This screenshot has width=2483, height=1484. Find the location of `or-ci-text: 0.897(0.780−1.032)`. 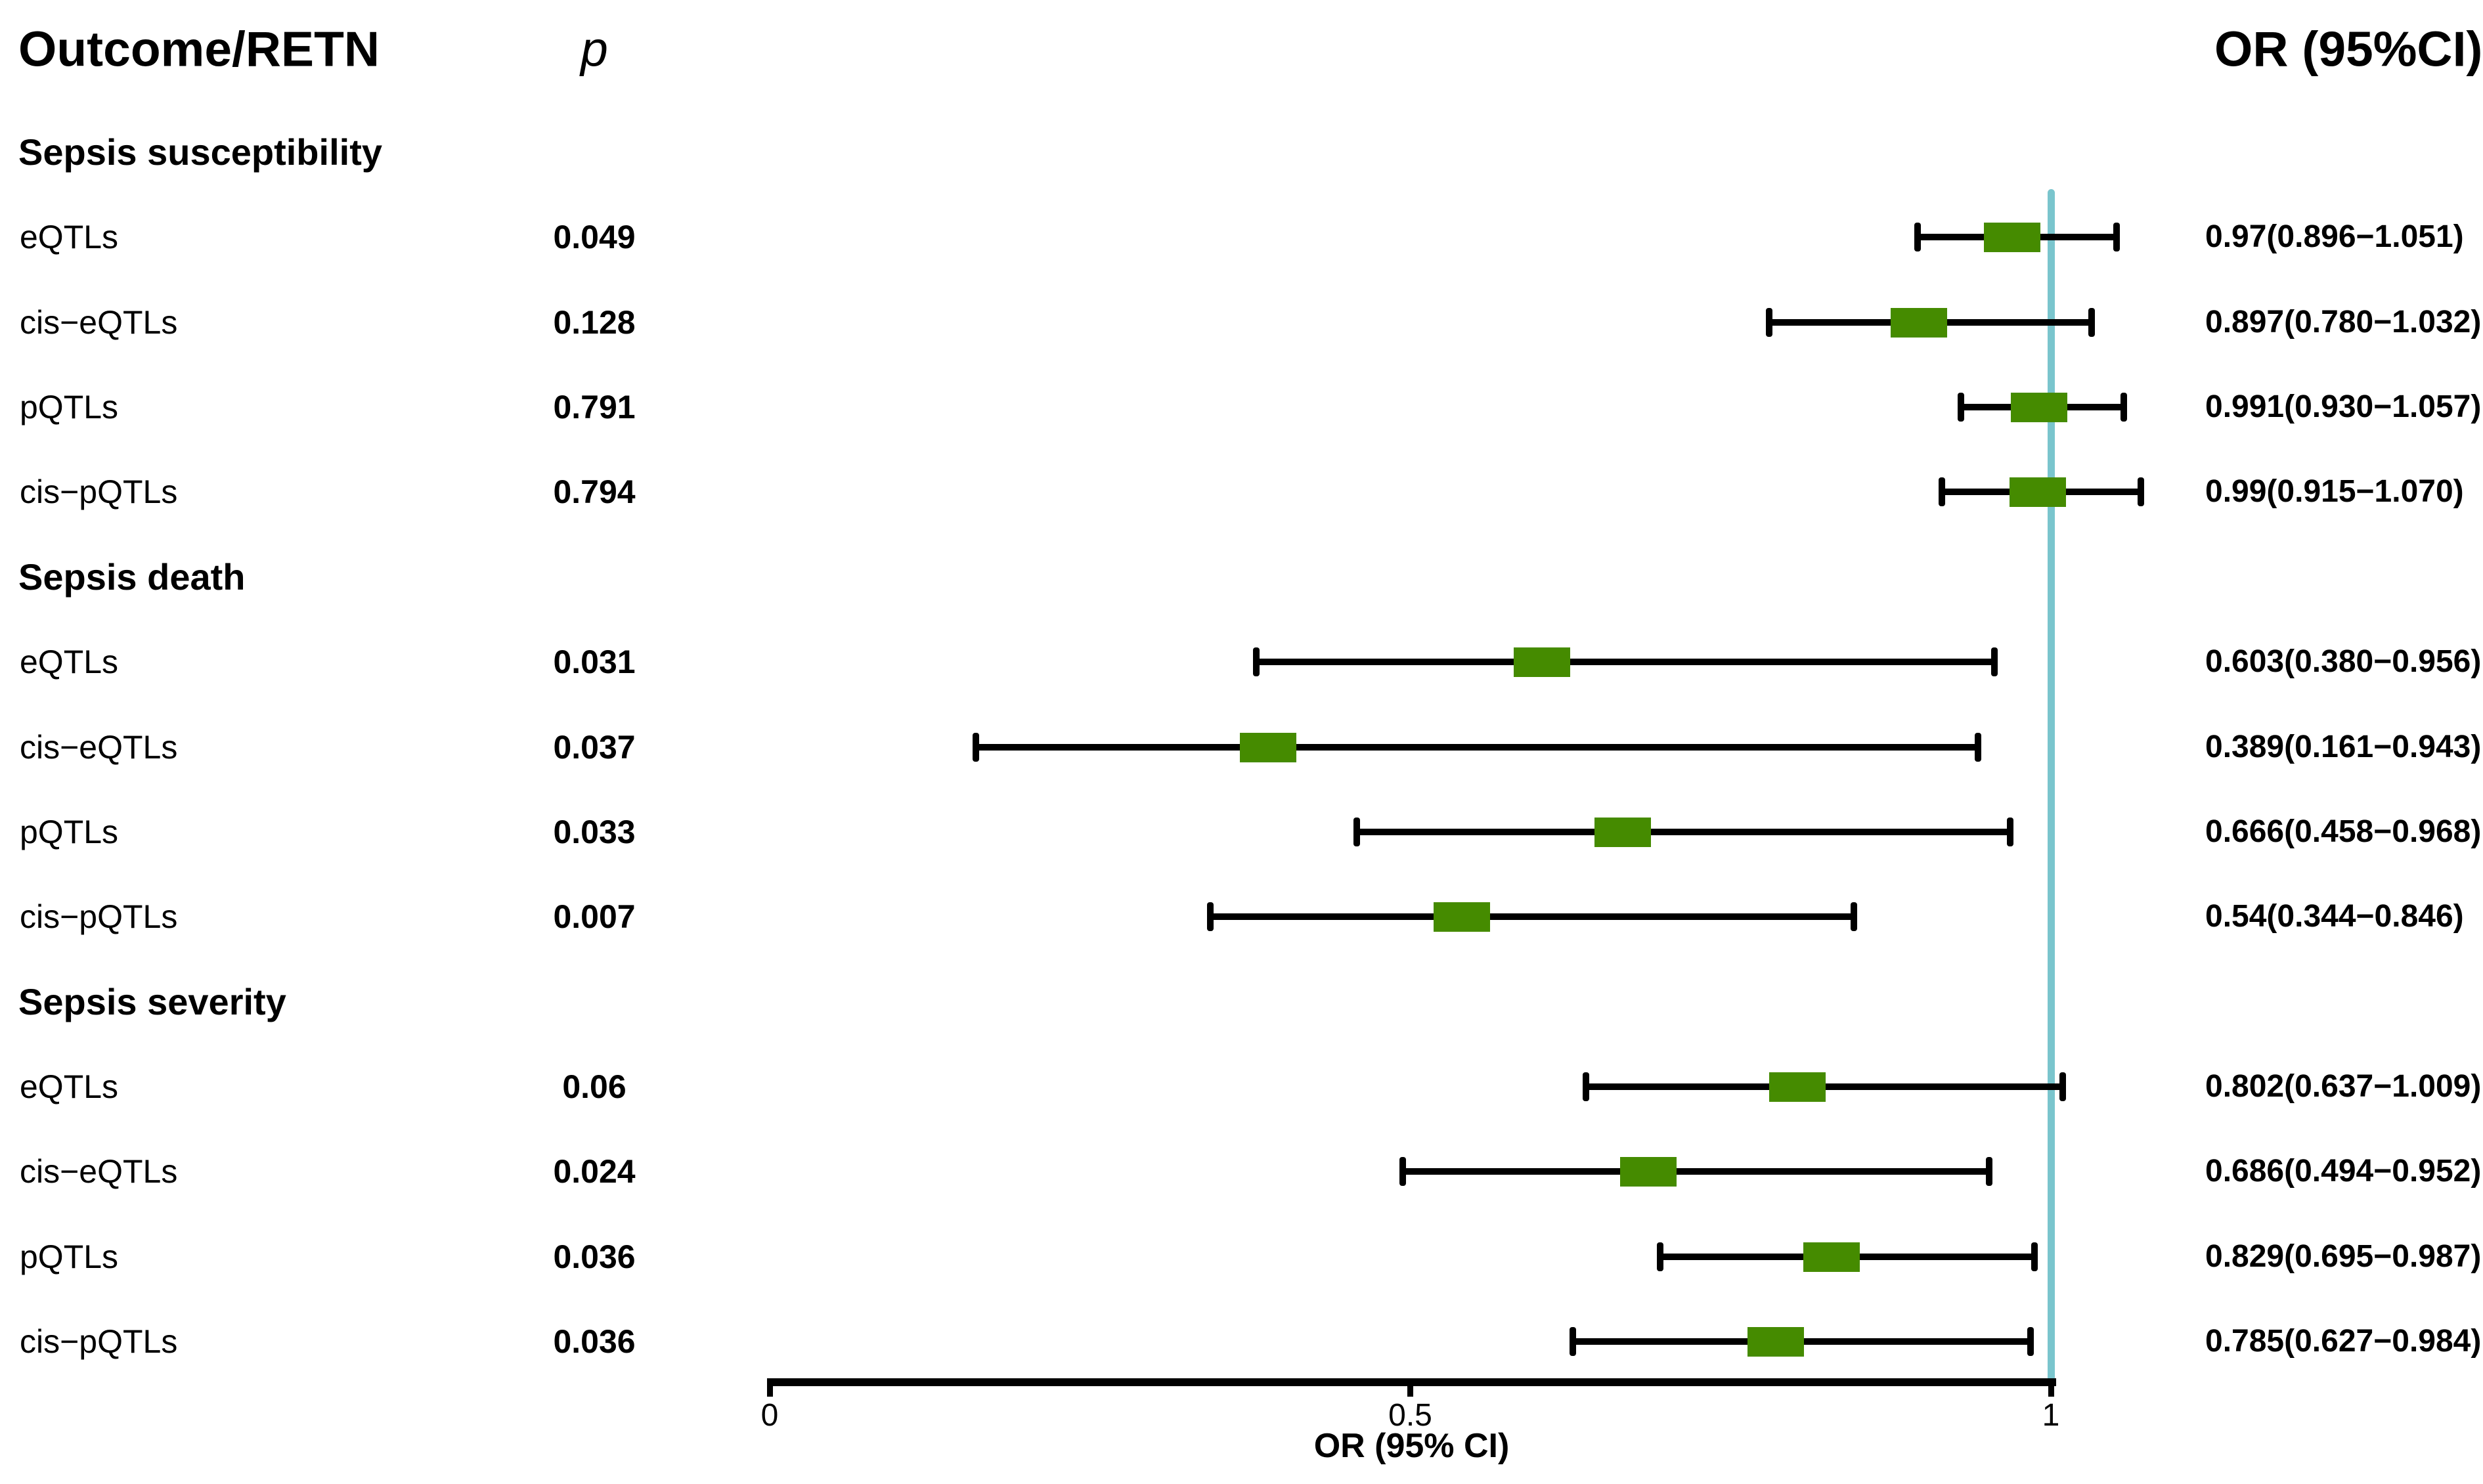

or-ci-text: 0.897(0.780−1.032) is located at coordinates (2343, 322).